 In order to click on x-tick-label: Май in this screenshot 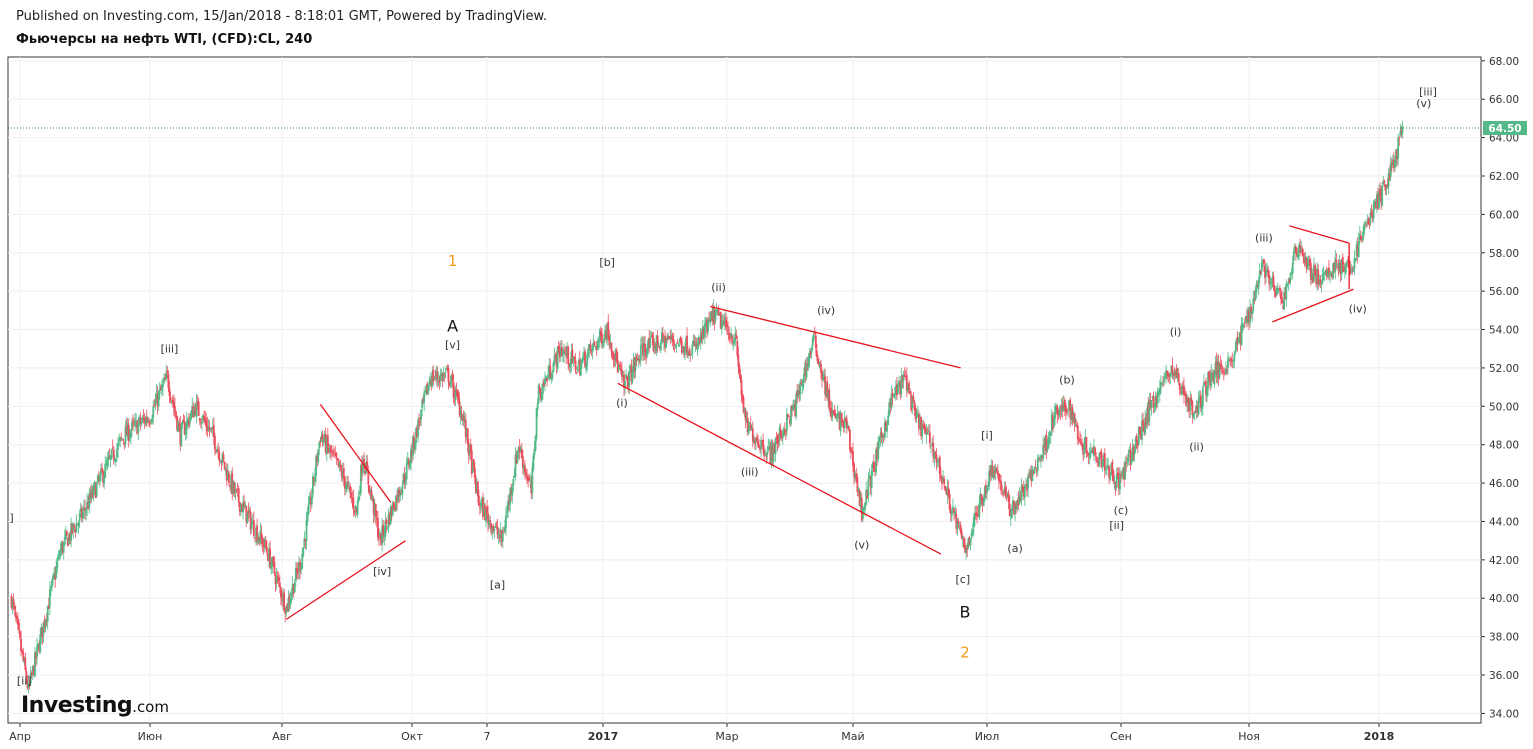, I will do `click(852, 736)`.